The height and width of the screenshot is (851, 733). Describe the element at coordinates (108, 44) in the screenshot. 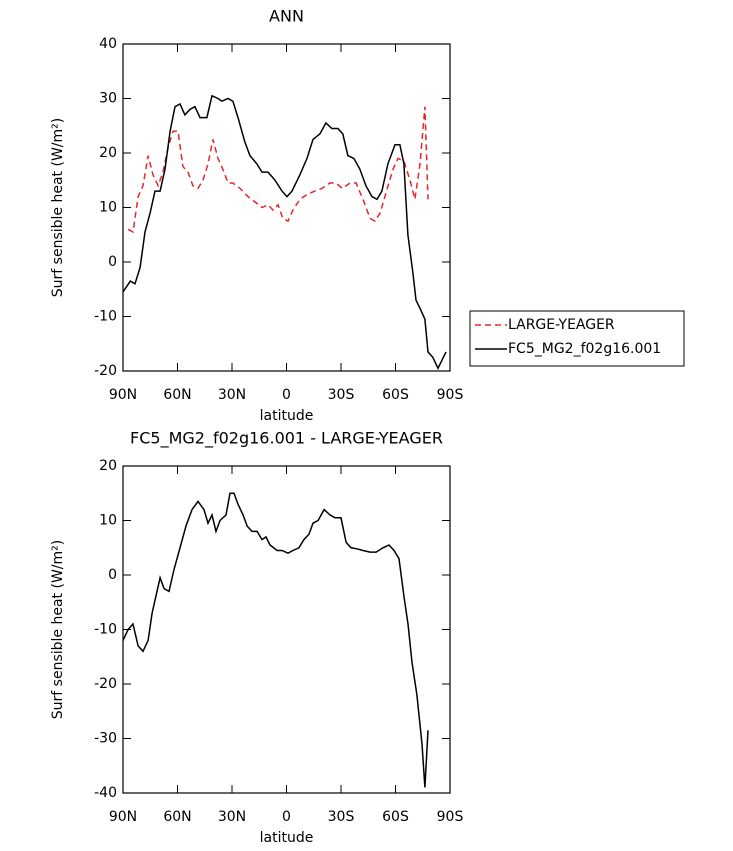

I see `y-tick-label: 40` at that location.